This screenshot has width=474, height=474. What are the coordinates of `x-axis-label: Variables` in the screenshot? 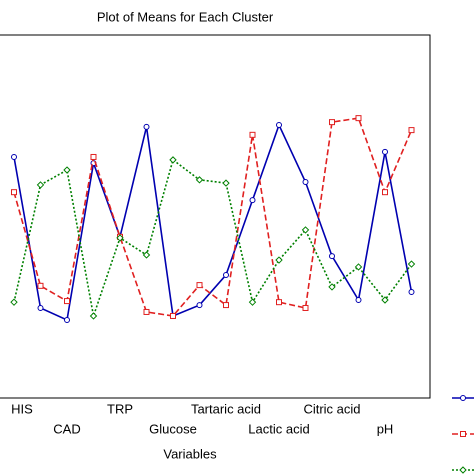 It's located at (190, 453).